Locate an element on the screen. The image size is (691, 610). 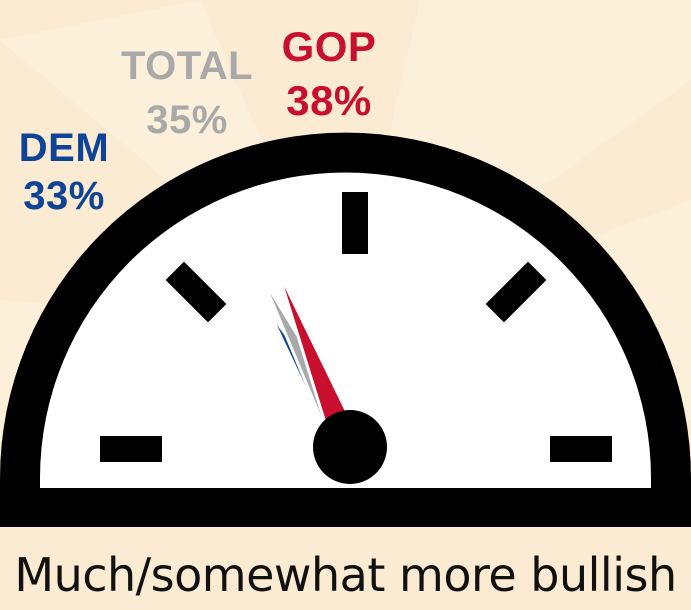
total-value: 35% is located at coordinates (187, 120).